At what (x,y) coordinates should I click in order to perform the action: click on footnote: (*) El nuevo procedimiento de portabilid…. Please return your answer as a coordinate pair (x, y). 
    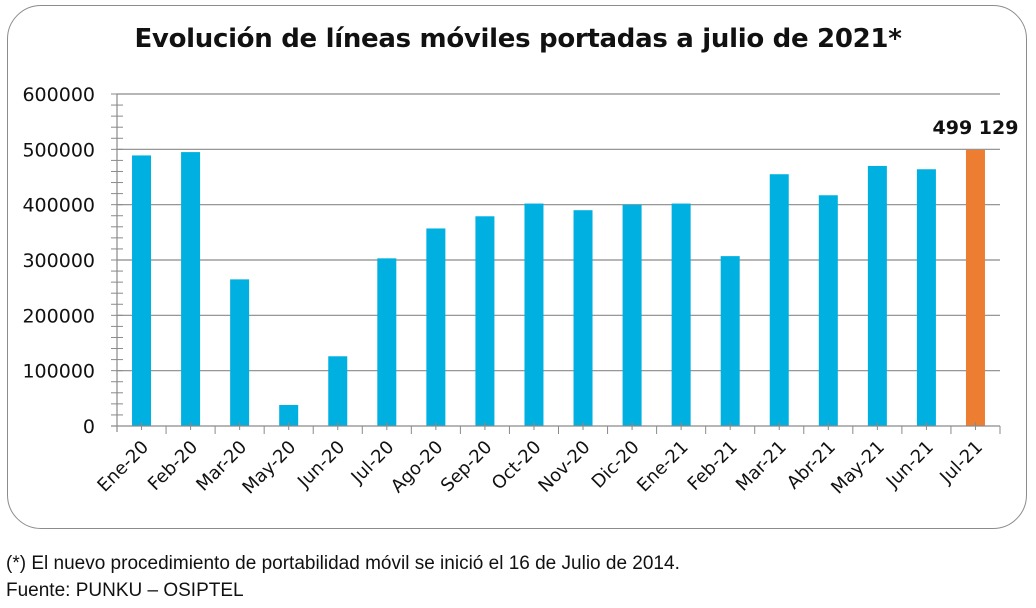
    Looking at the image, I should click on (343, 563).